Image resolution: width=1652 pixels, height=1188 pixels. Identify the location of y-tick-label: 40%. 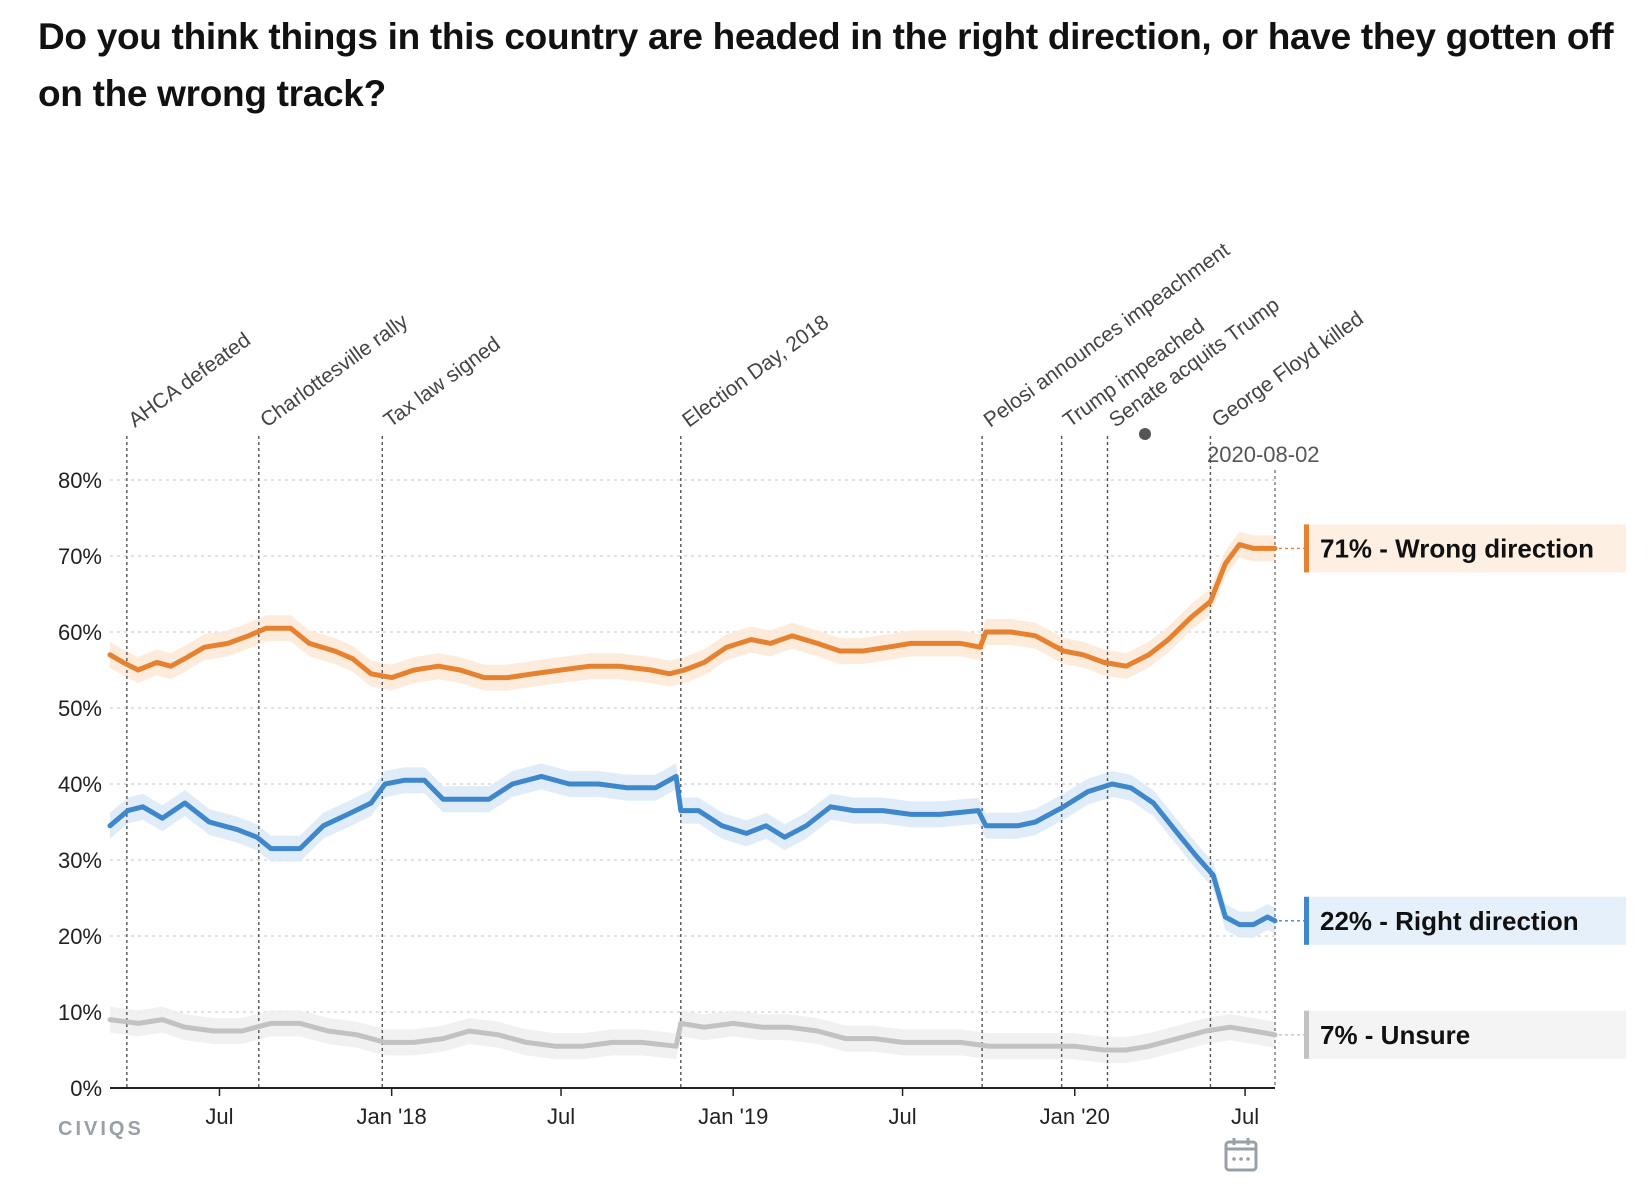
(80, 784).